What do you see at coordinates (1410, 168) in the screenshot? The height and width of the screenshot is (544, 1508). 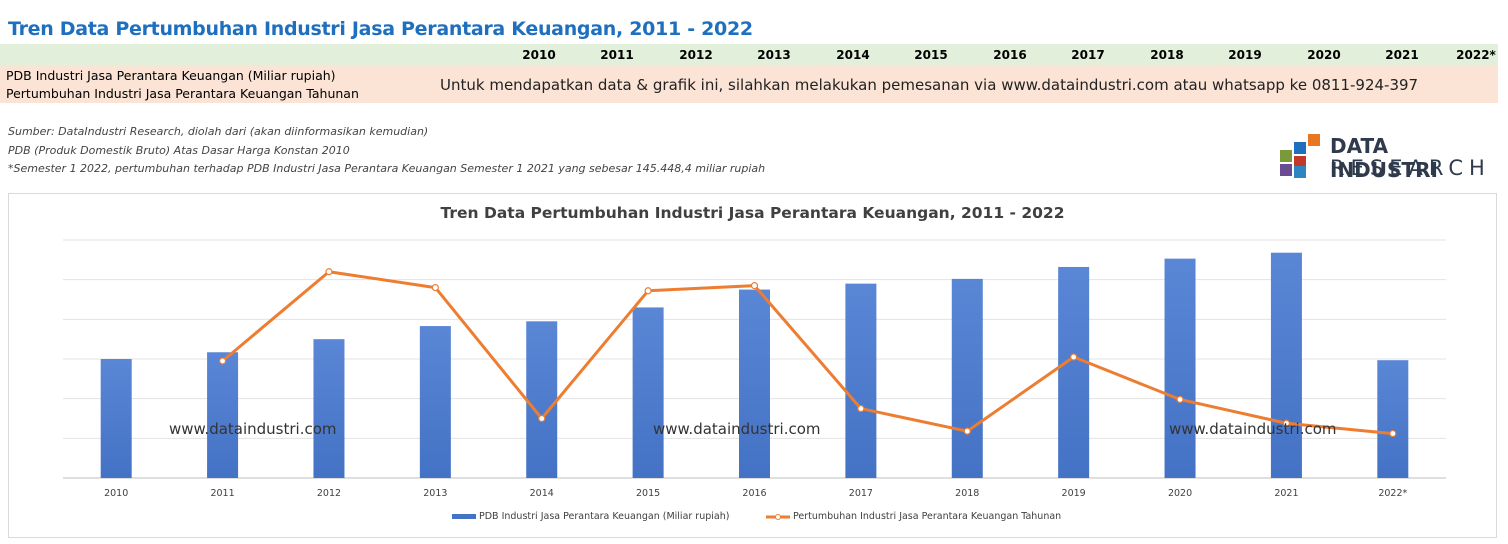 I see `logo-text-line2: RESEARCH` at bounding box center [1410, 168].